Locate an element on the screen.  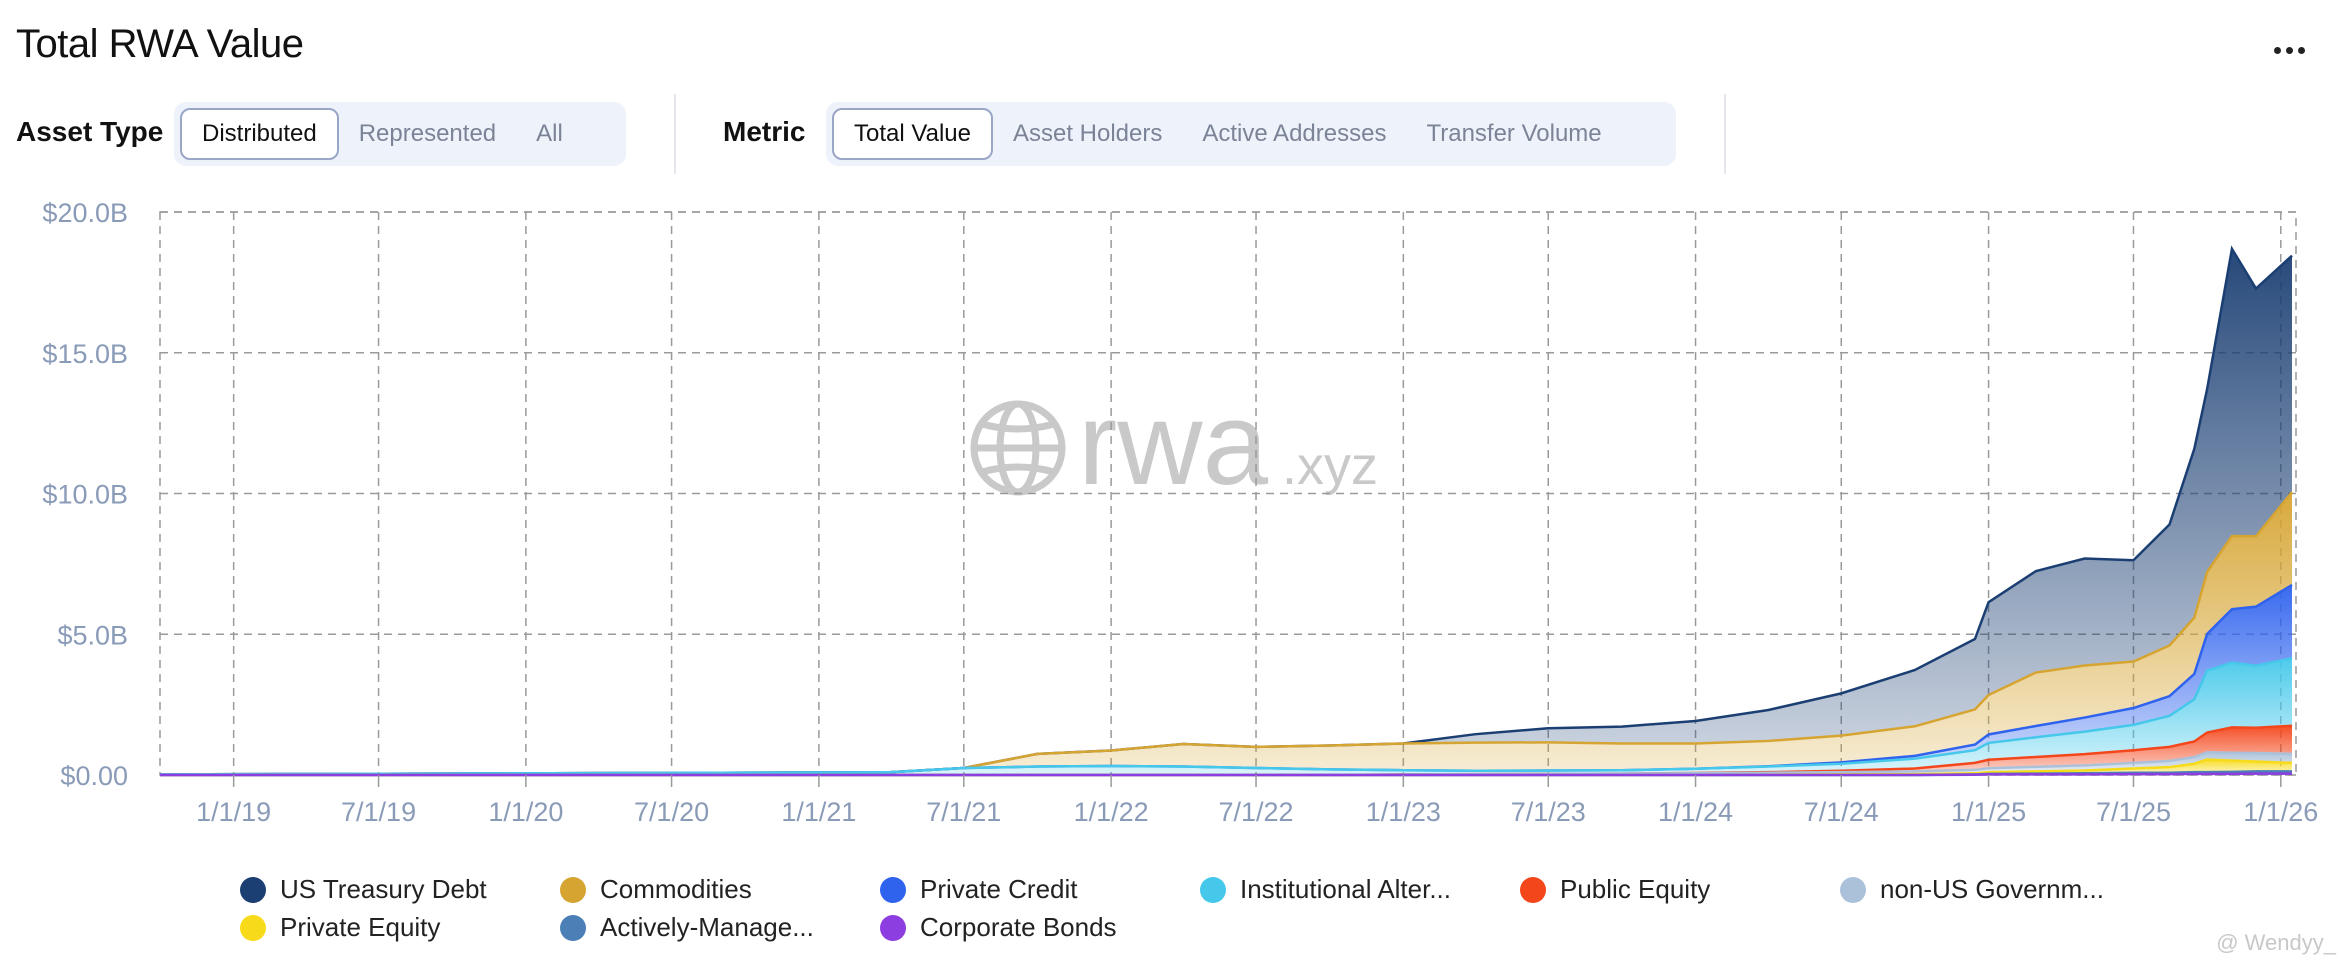
legend-item: Public Equity is located at coordinates (1615, 889).